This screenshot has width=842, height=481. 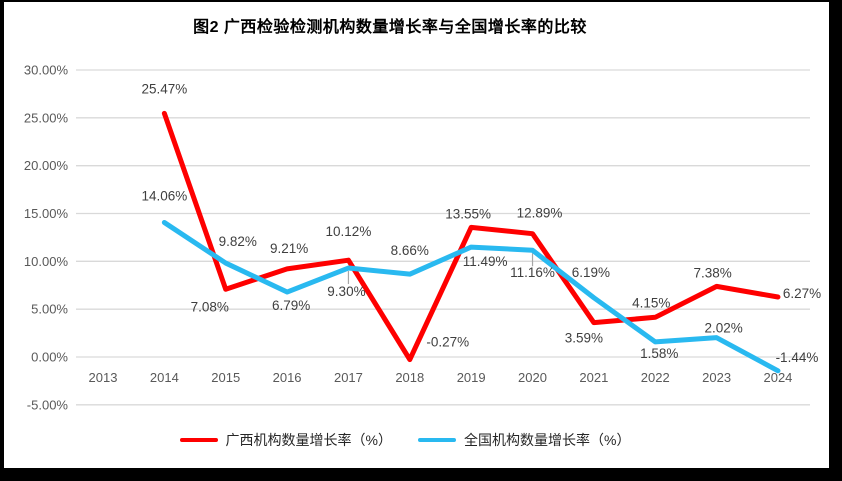 What do you see at coordinates (210, 306) in the screenshot?
I see `data-label-guangxi-2015: 7.08%` at bounding box center [210, 306].